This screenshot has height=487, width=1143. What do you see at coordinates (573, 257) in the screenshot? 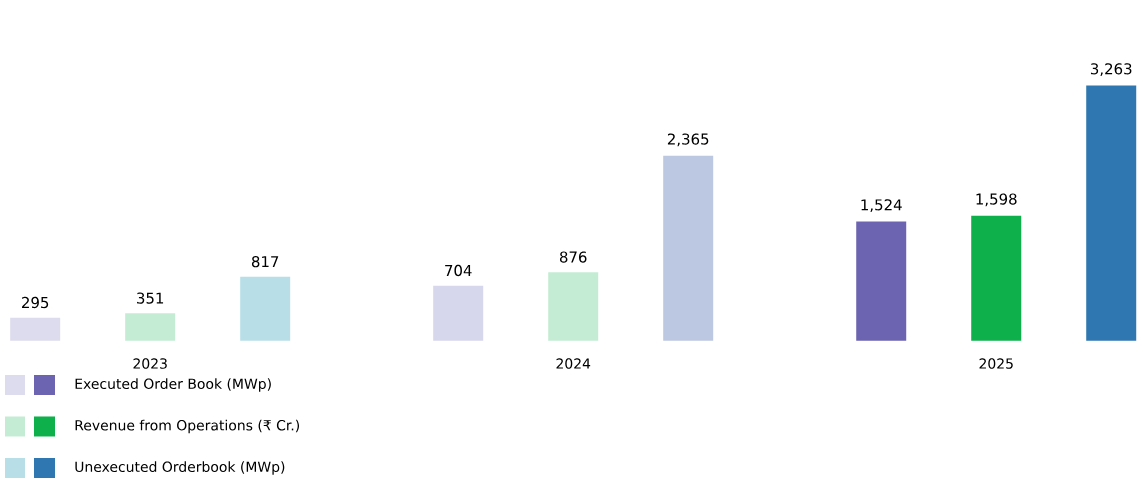
I see `data-label: 876` at bounding box center [573, 257].